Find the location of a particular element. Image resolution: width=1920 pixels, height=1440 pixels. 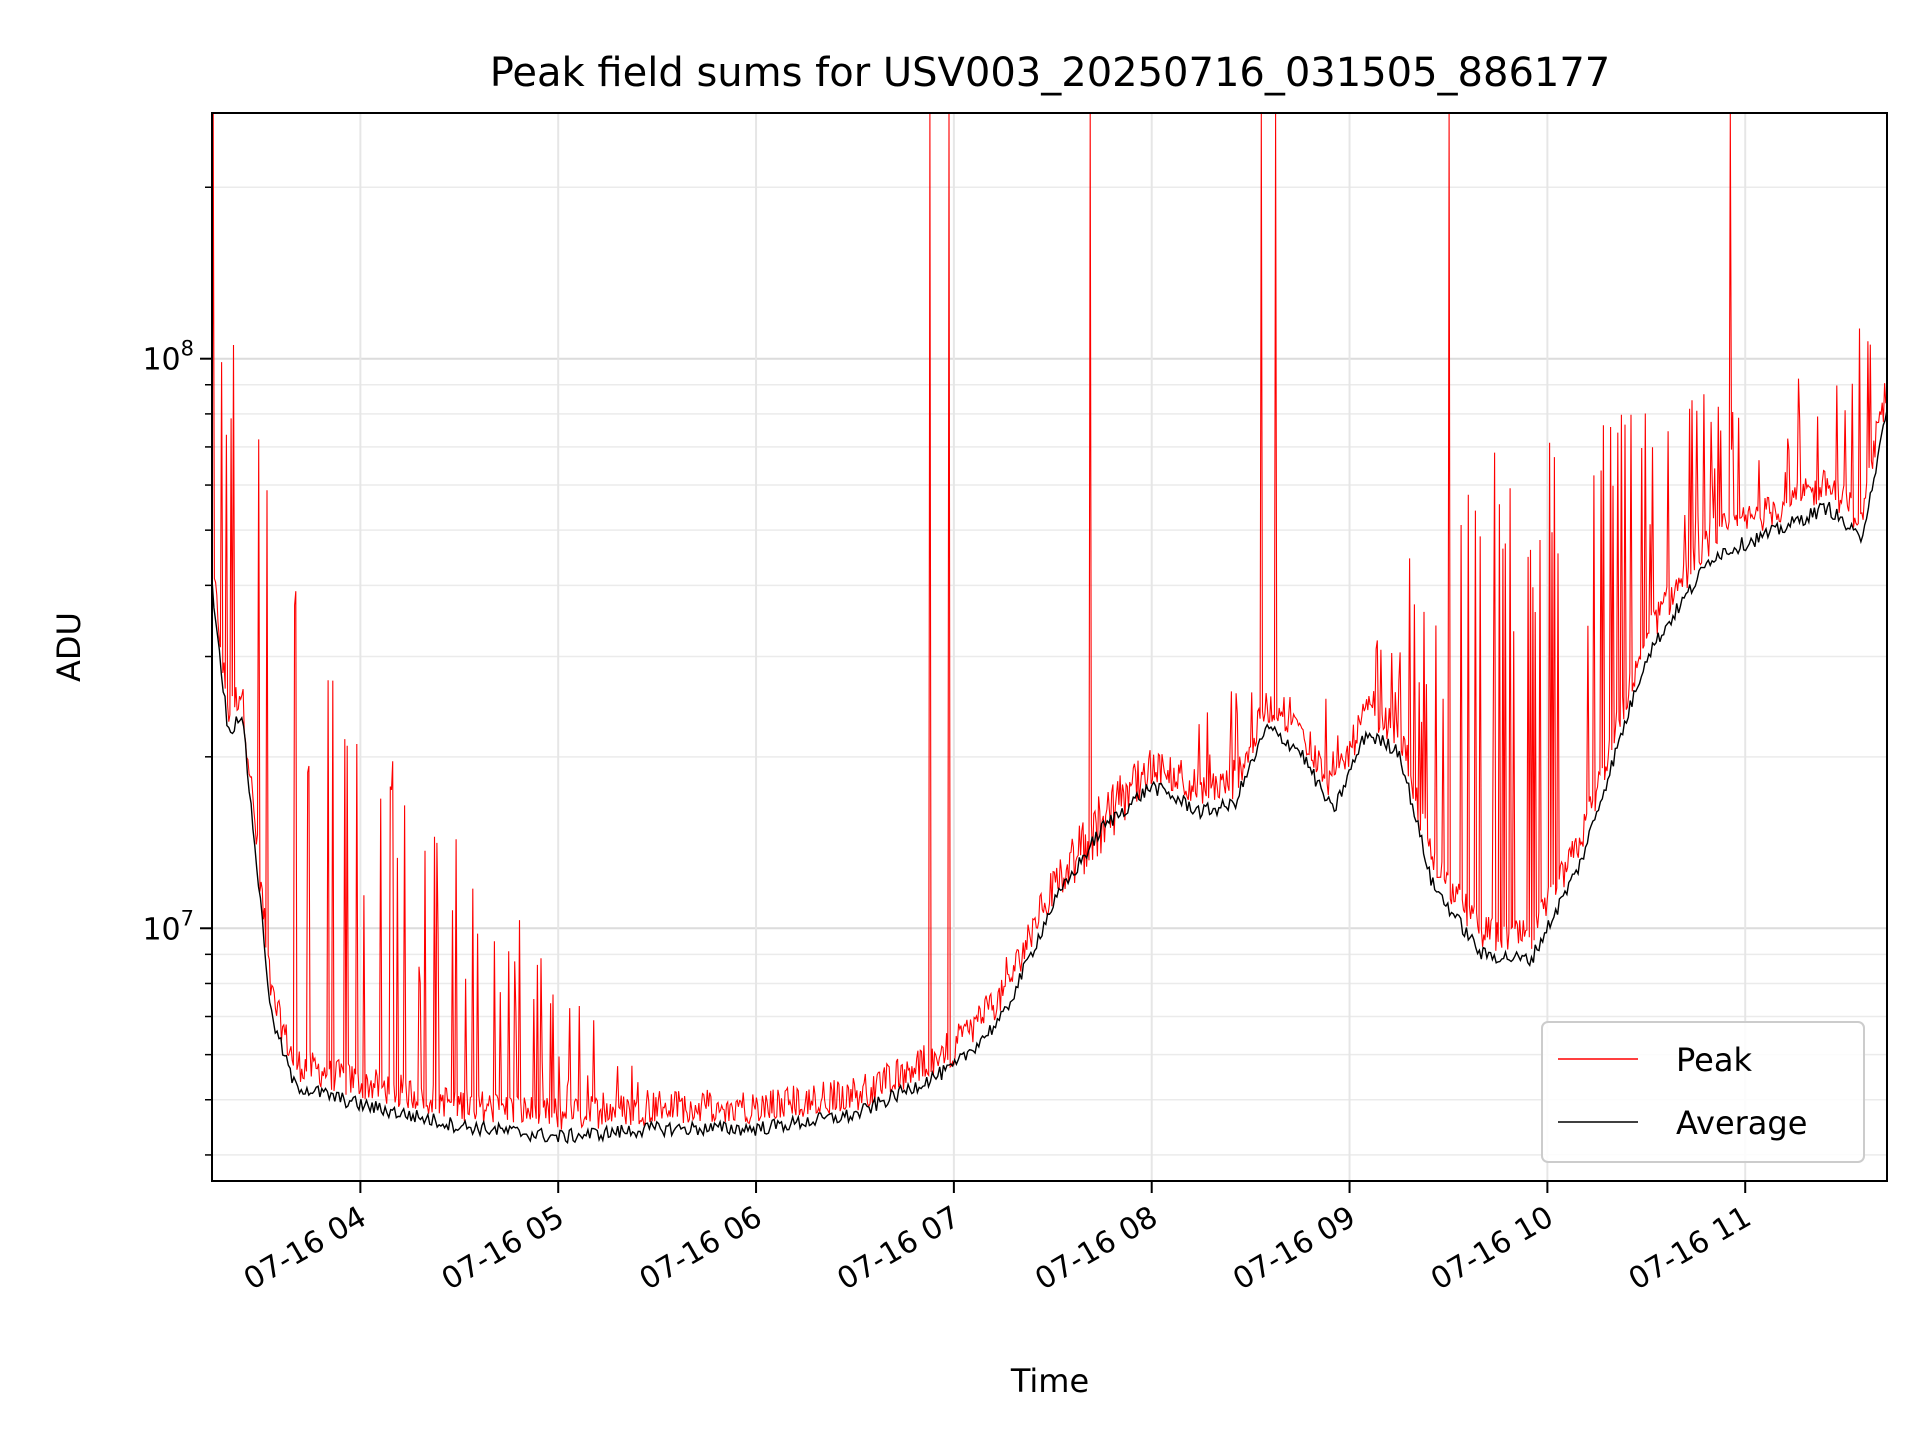

y-axis-label: ADU is located at coordinates (69, 647).